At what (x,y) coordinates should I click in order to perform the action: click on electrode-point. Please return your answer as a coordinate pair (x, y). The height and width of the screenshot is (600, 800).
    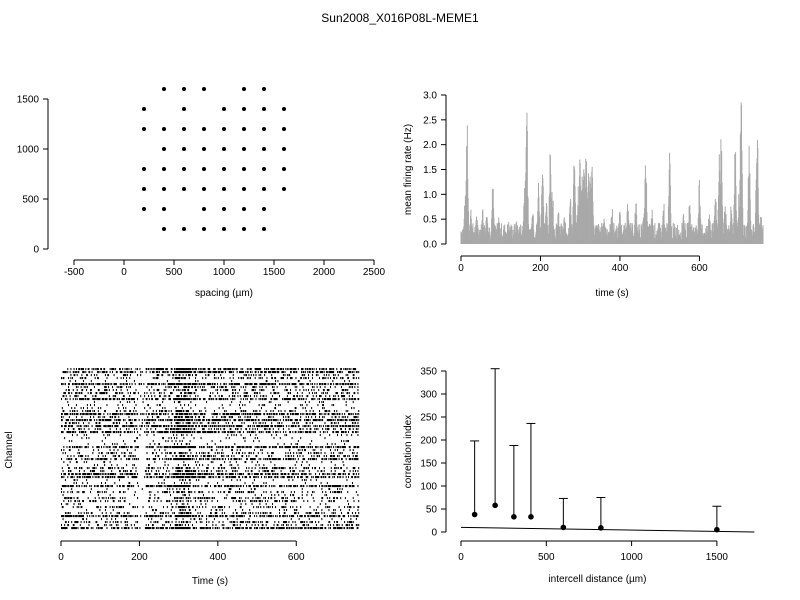
    Looking at the image, I should click on (264, 229).